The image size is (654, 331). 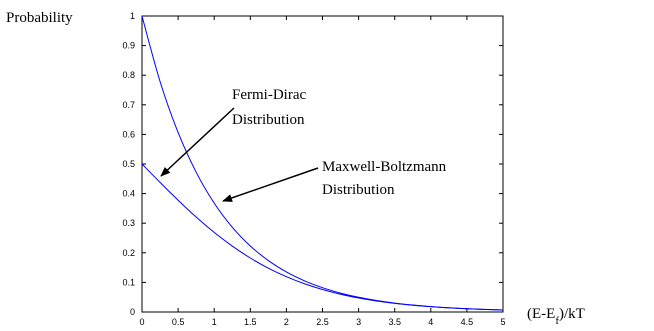 What do you see at coordinates (178, 322) in the screenshot?
I see `x-tick-label: 0.5` at bounding box center [178, 322].